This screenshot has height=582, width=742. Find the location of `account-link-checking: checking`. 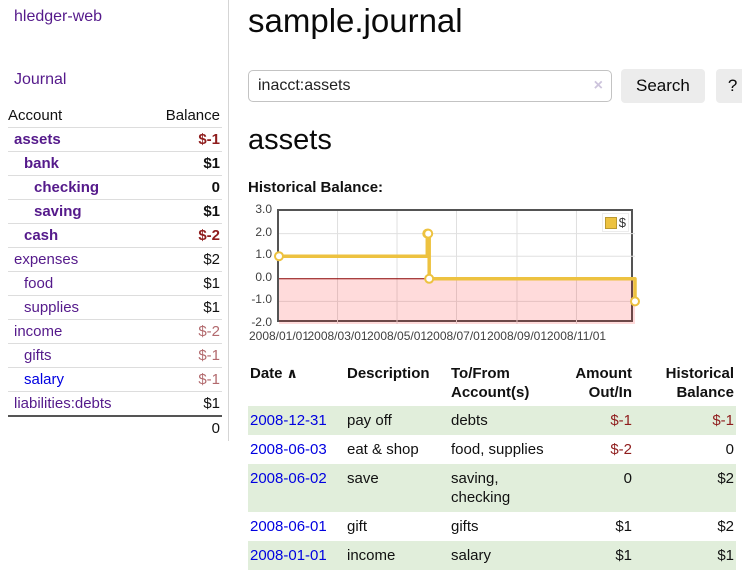

account-link-checking: checking is located at coordinates (67, 187).